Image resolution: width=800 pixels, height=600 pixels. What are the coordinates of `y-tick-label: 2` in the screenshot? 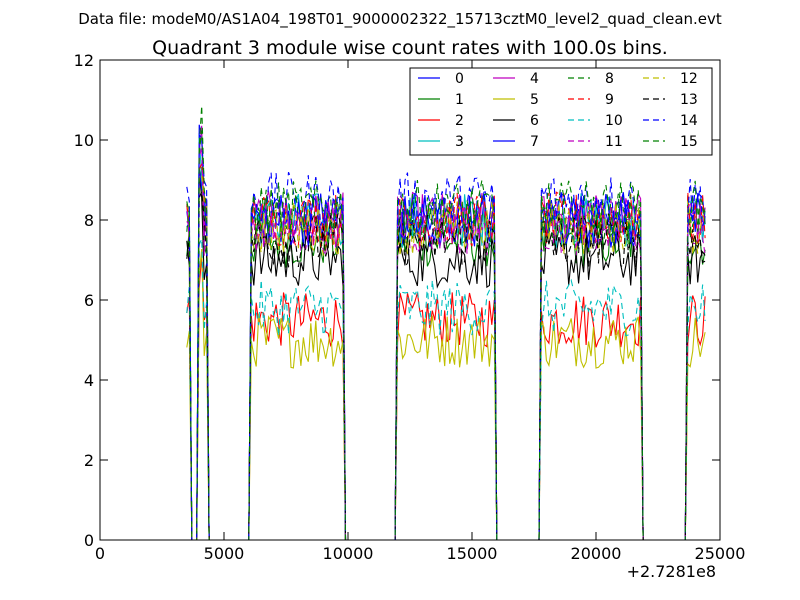 It's located at (89, 460).